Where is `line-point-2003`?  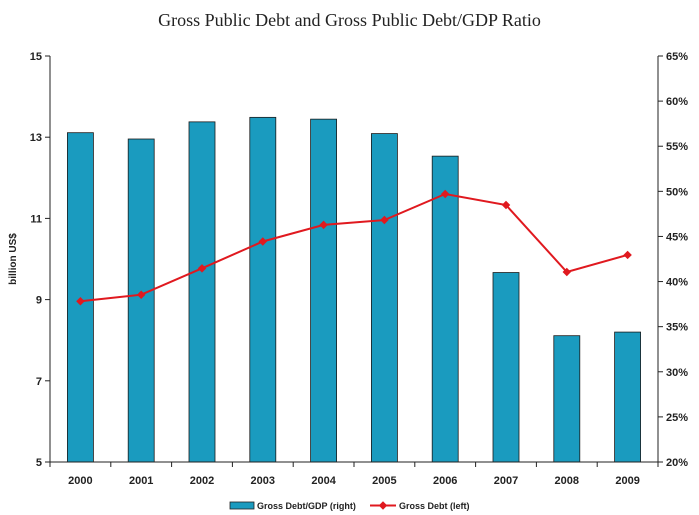
line-point-2003 is located at coordinates (263, 241).